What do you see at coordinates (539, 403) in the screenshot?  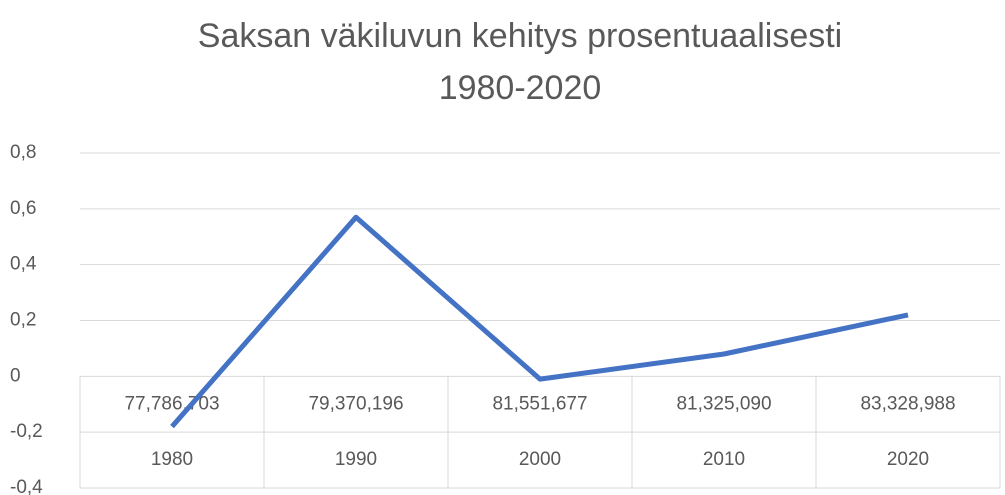 I see `table-cell: 81,551,677` at bounding box center [539, 403].